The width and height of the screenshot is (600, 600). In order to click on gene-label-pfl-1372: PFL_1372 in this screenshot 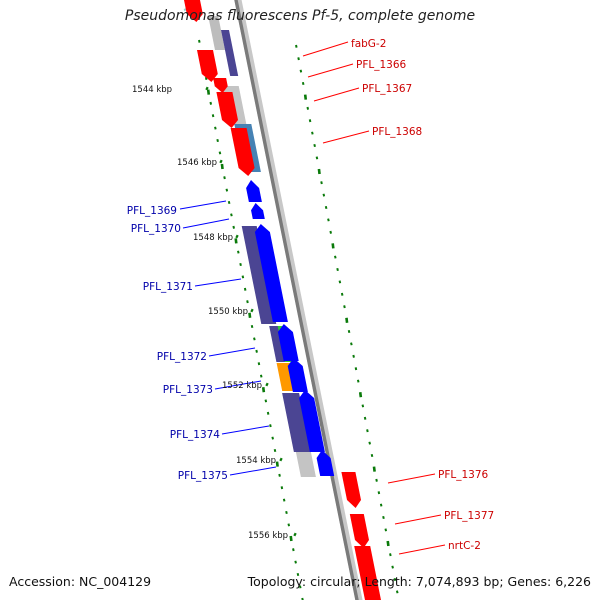, I will do `click(182, 357)`.